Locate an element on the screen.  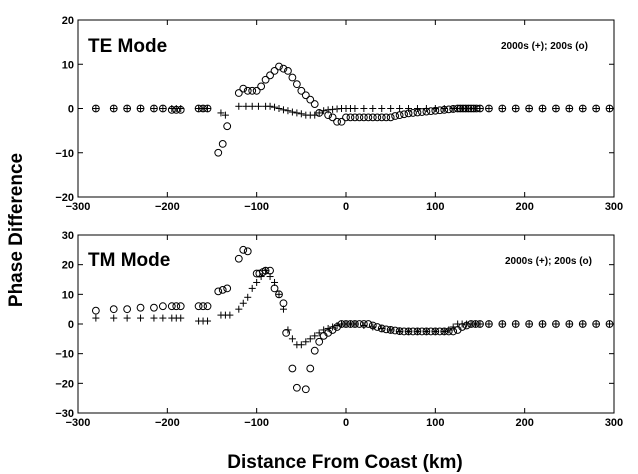
tm-xtick-label: 0 is located at coordinates (346, 423).